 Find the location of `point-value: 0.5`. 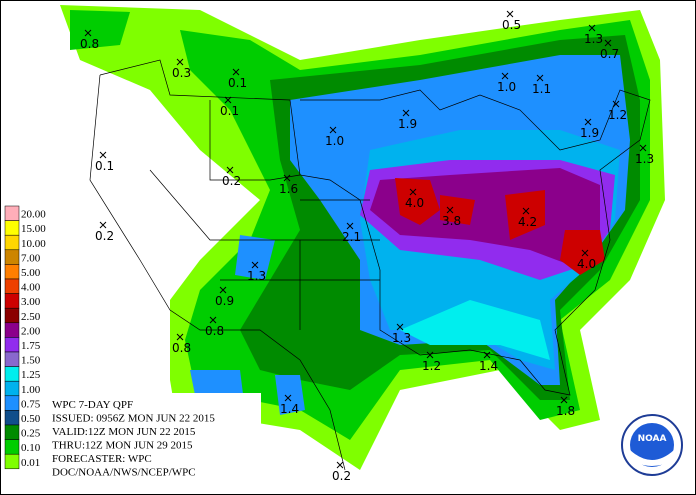

point-value: 0.5 is located at coordinates (511, 25).